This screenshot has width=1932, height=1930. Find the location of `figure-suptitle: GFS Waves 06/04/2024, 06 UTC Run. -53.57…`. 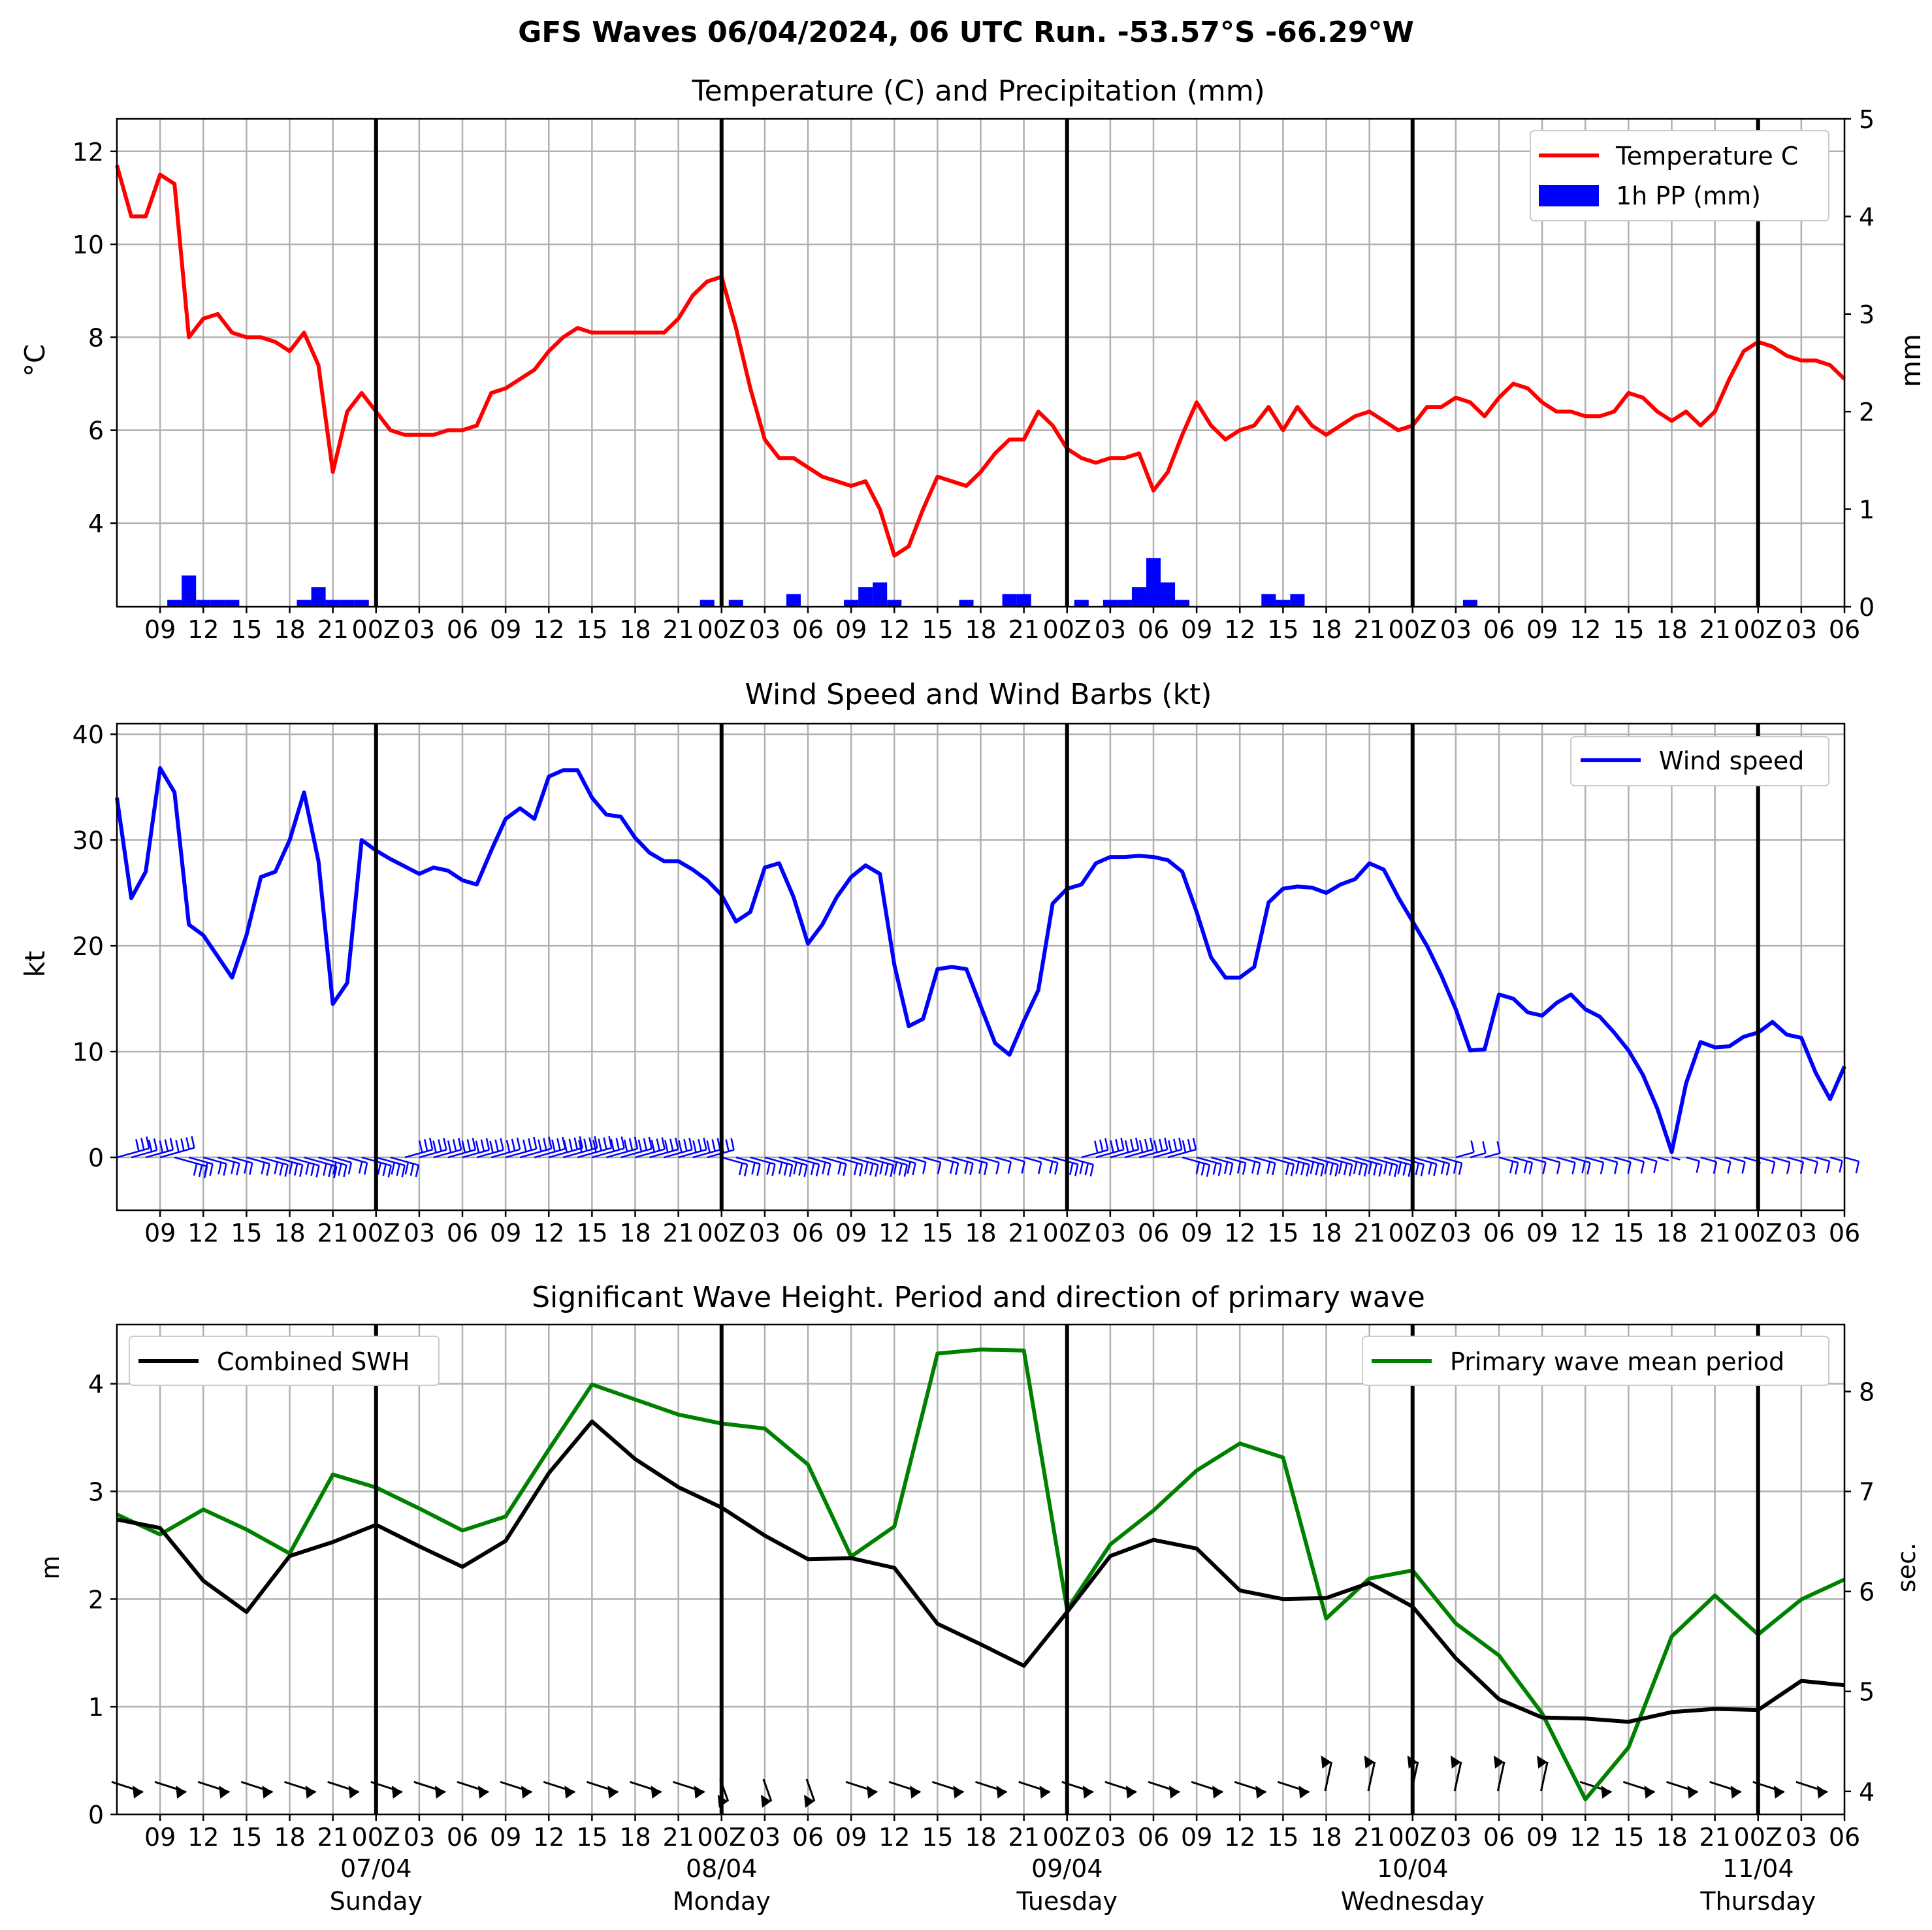

figure-suptitle: GFS Waves 06/04/2024, 06 UTC Run. -53.57… is located at coordinates (966, 33).